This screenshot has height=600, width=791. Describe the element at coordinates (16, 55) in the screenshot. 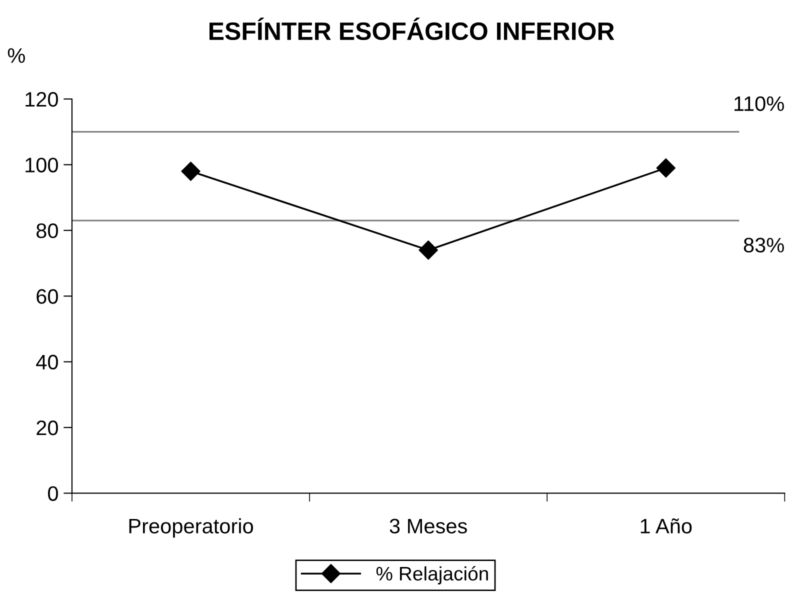

I see `y-axis-title: %` at that location.